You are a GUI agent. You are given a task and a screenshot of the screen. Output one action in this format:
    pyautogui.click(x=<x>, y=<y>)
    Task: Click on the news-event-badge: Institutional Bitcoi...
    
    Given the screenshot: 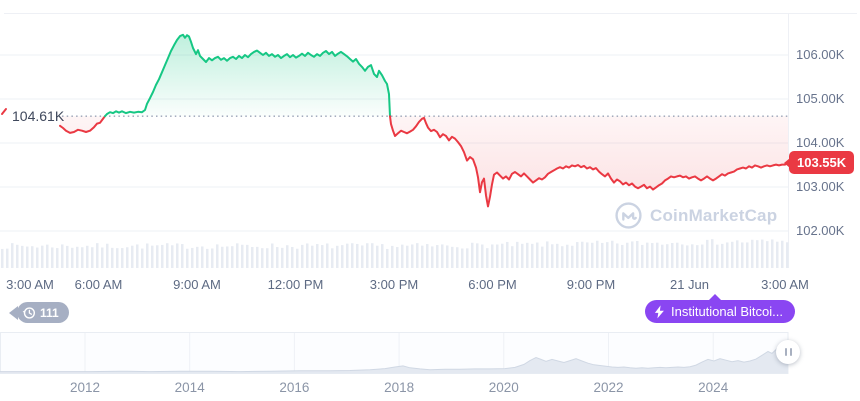 What is the action you would take?
    pyautogui.click(x=720, y=308)
    